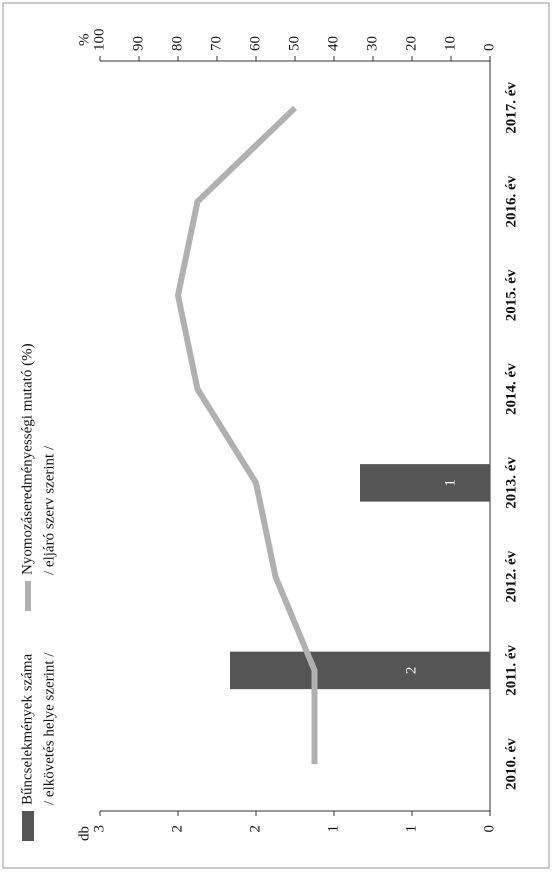 Image resolution: width=552 pixels, height=876 pixels. Describe the element at coordinates (450, 483) in the screenshot. I see `data-label: 1` at that location.